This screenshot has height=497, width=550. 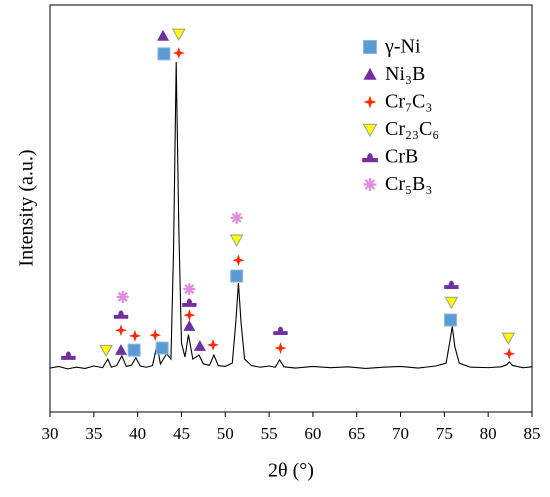 What do you see at coordinates (532, 433) in the screenshot?
I see `x-tick-label: 85` at bounding box center [532, 433].